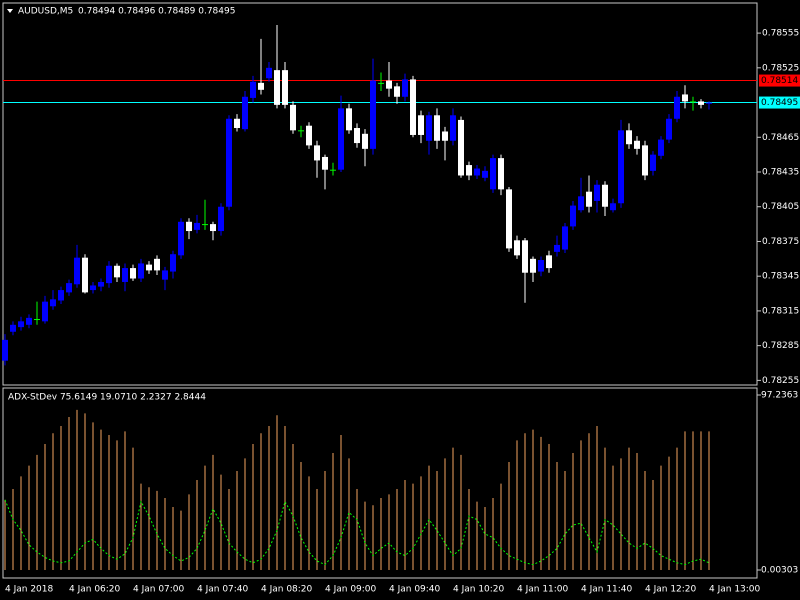  Describe the element at coordinates (223, 590) in the screenshot. I see `x-tick-label: 4 Jan 07:40` at that location.